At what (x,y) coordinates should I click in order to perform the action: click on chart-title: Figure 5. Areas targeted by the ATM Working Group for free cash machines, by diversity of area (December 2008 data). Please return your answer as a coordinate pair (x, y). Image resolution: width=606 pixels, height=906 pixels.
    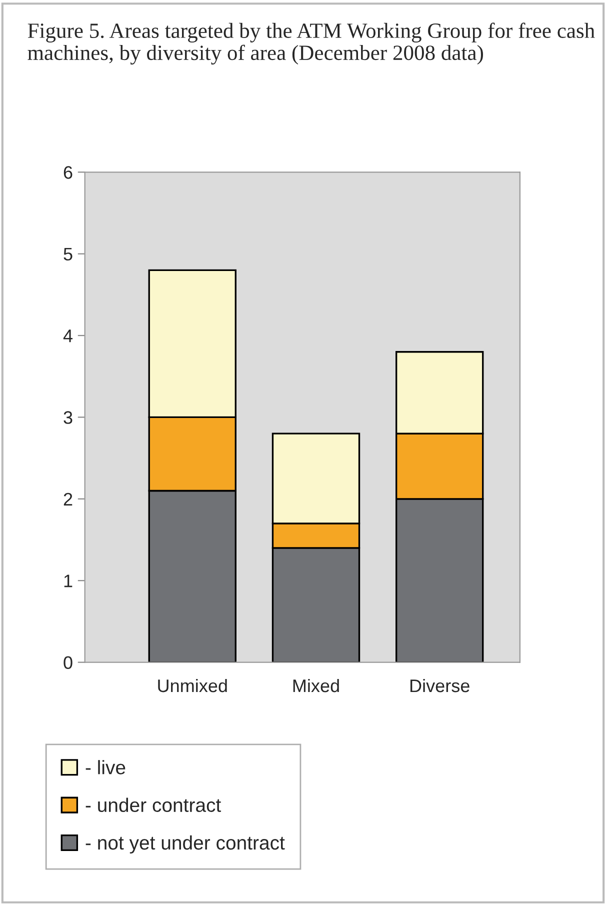
    Looking at the image, I should click on (311, 43).